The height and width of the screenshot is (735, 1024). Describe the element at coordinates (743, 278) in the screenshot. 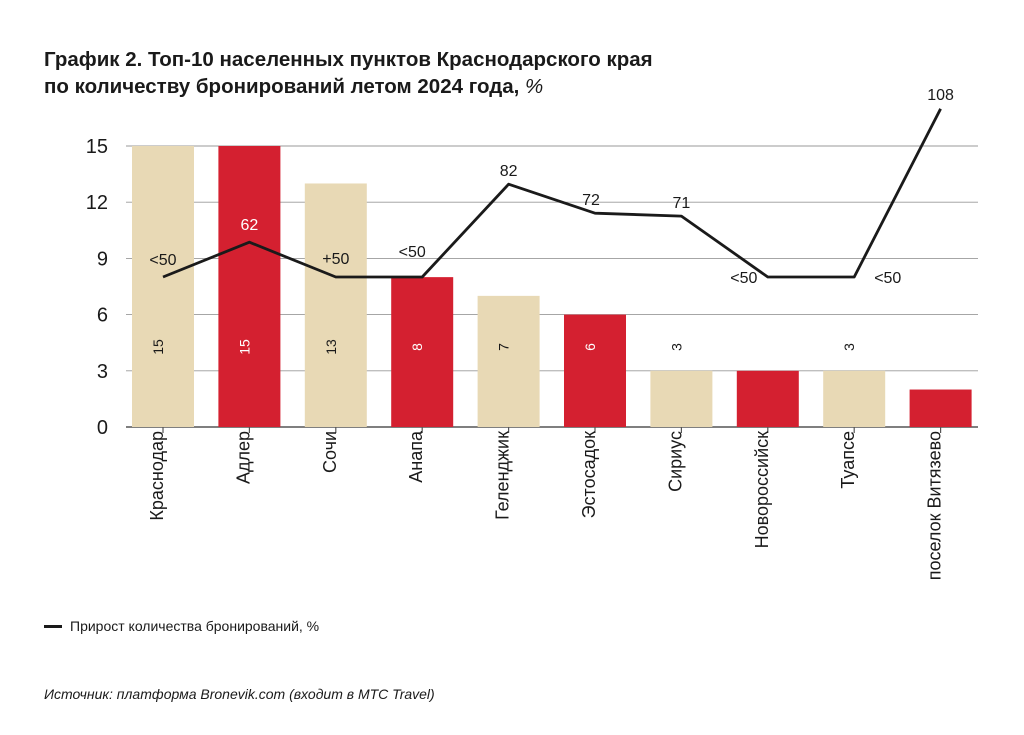

I see `line-value-label-7: <50` at that location.